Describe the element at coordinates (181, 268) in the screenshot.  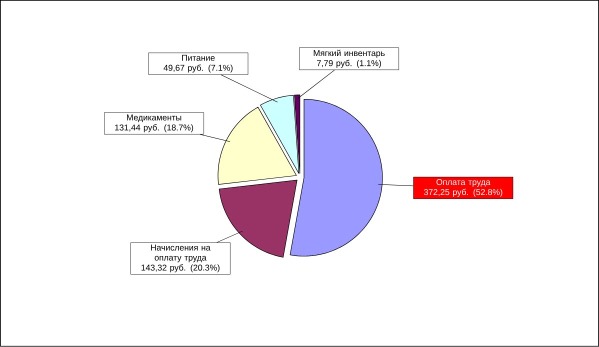
I see `data-label: 143,32 руб. (20.3%)` at that location.